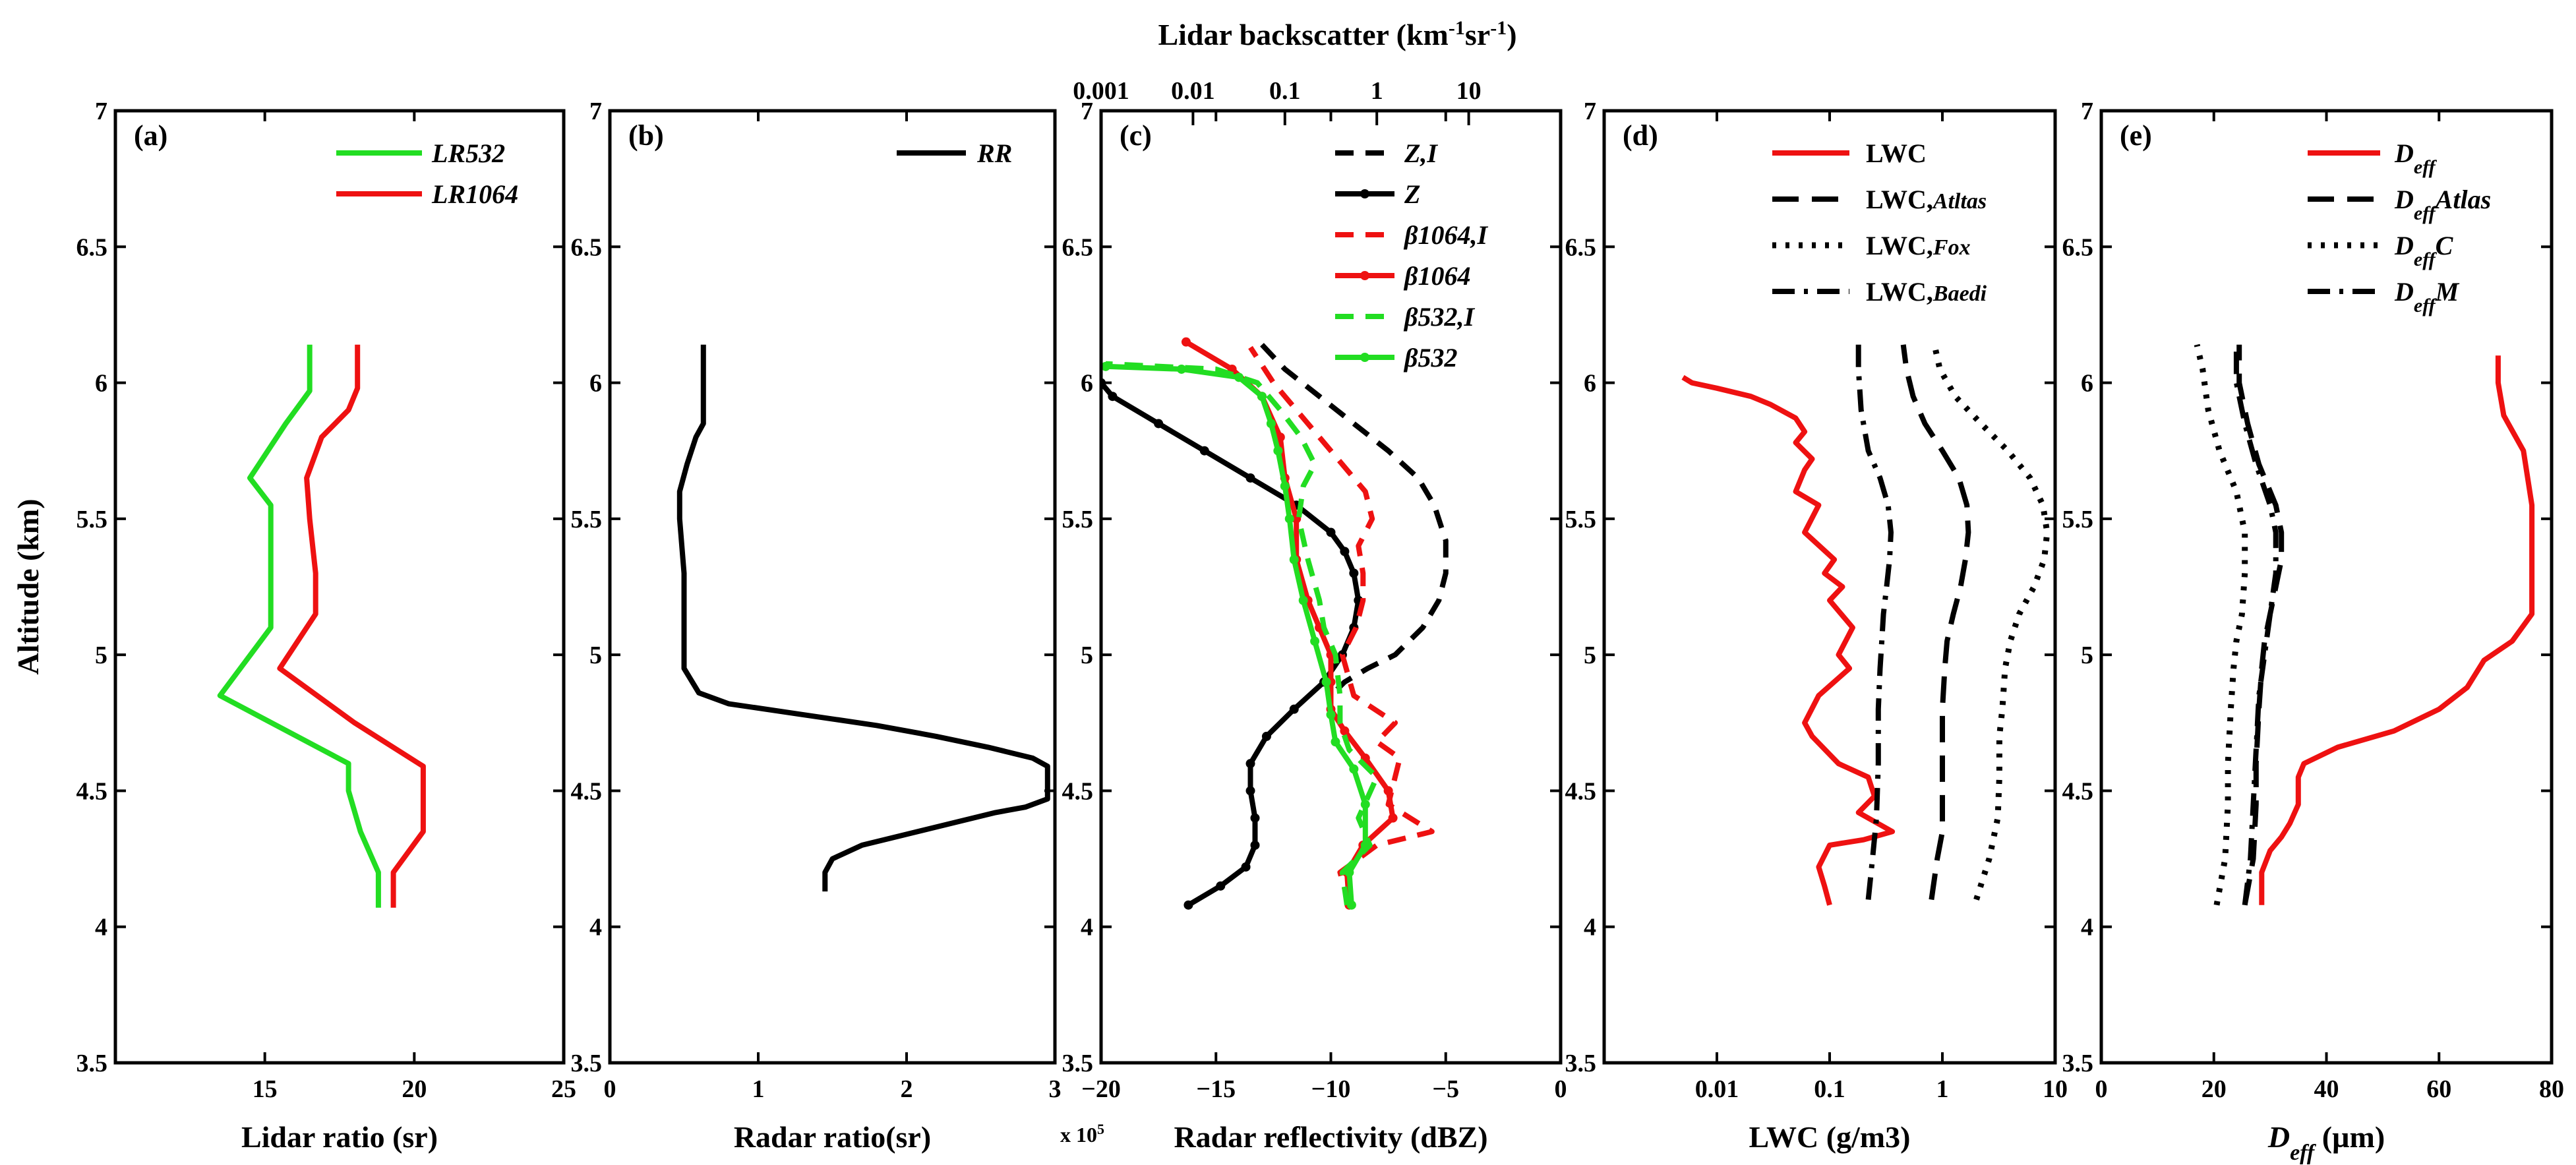 This screenshot has width=2576, height=1165. I want to click on x-tick-label: 80, so click(2551, 1089).